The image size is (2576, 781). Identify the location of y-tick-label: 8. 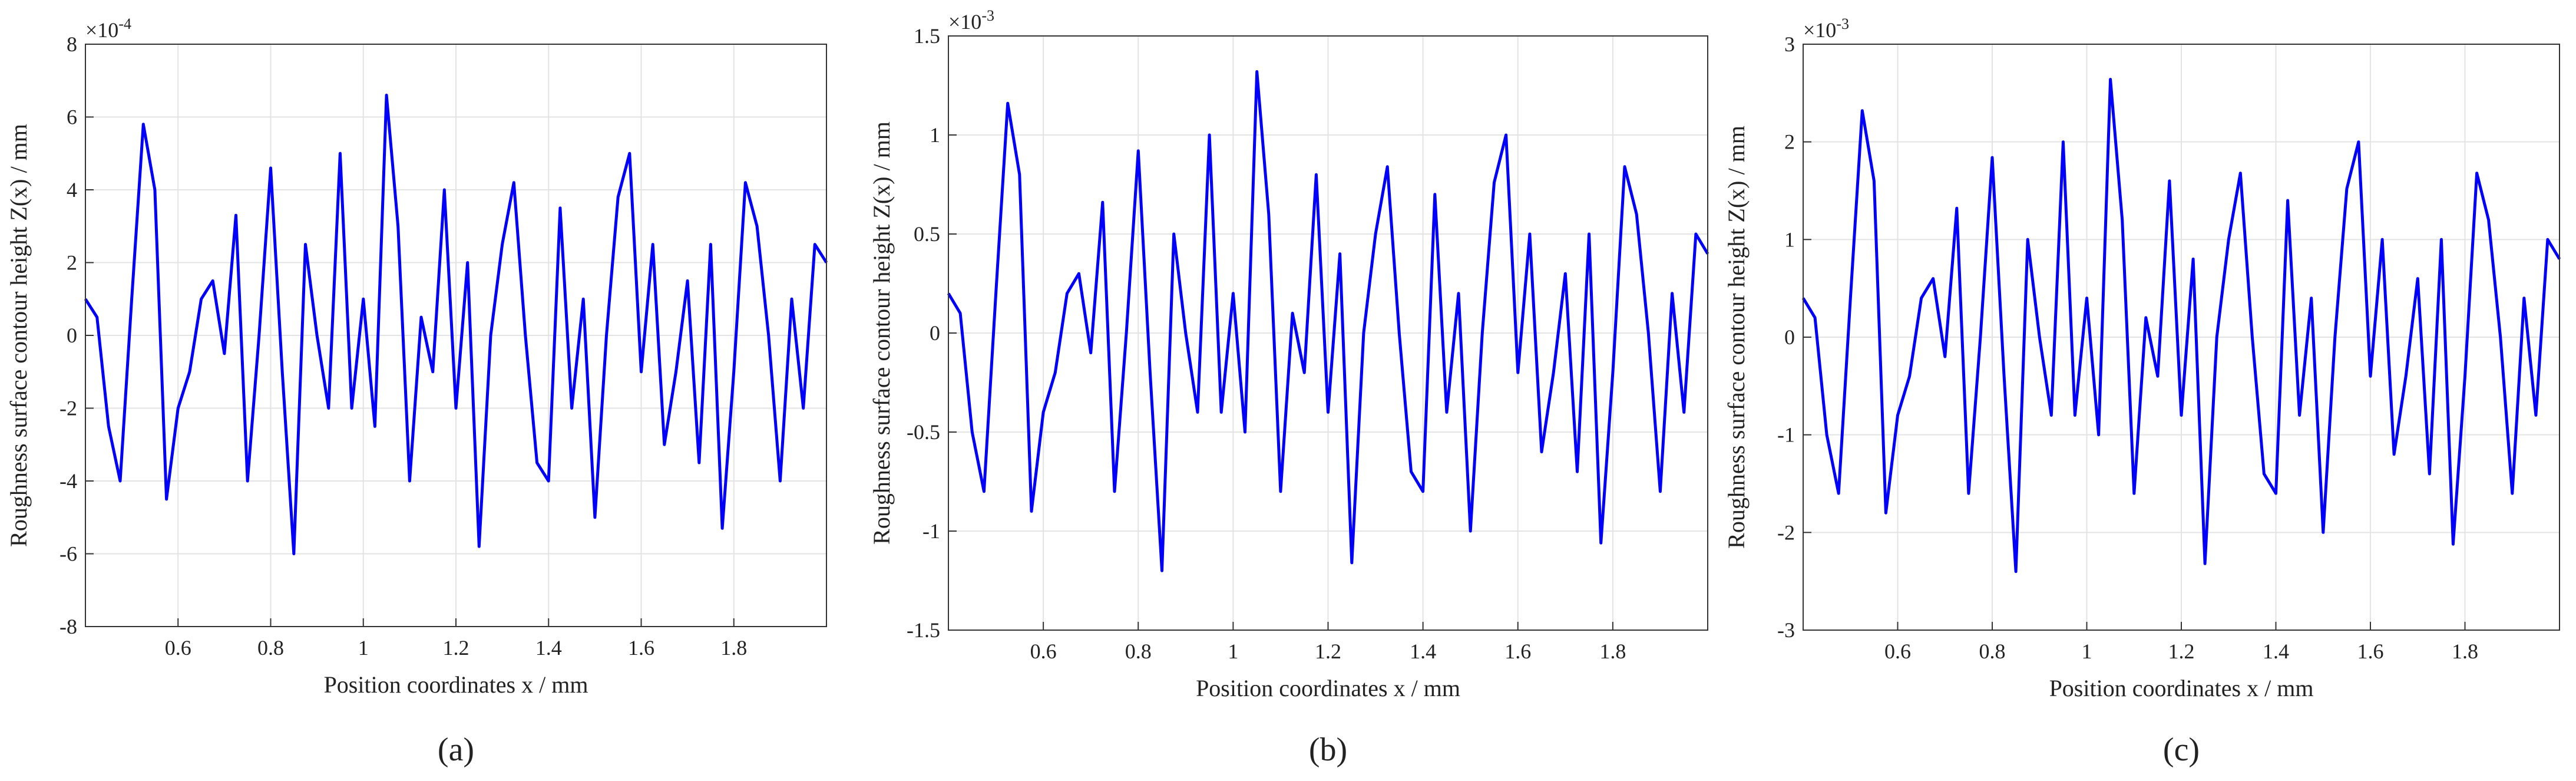
(72, 44).